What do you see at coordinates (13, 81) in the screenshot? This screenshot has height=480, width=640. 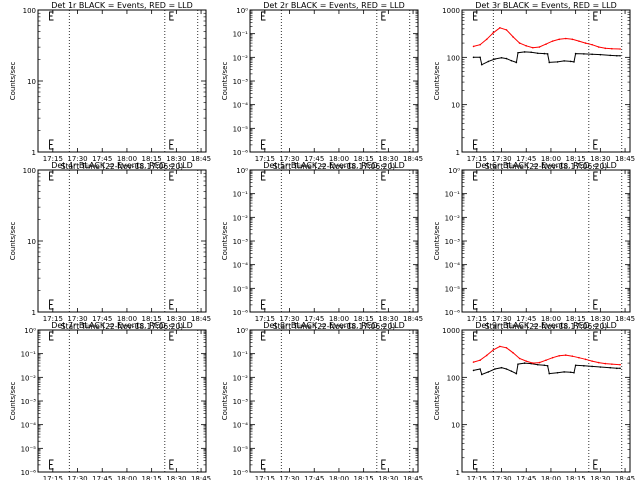 I see `chart-1-ylabel: Counts/sec` at bounding box center [13, 81].